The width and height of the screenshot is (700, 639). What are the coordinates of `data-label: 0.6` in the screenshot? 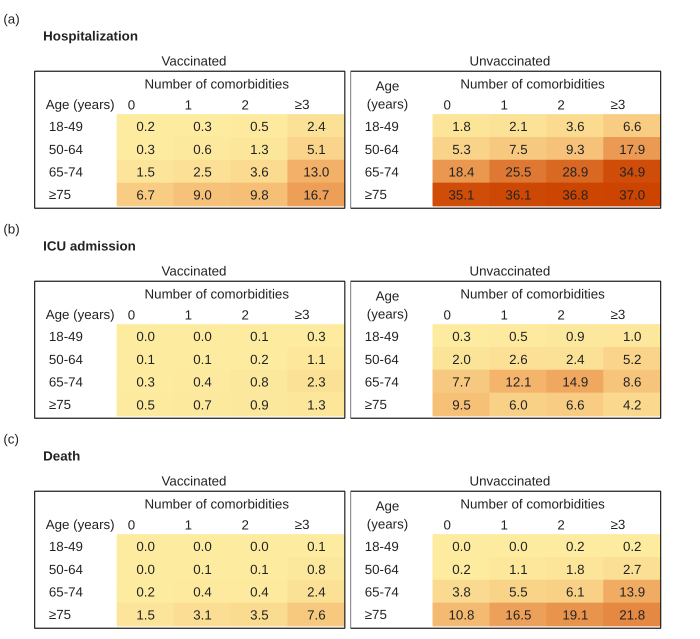 It's located at (202, 149).